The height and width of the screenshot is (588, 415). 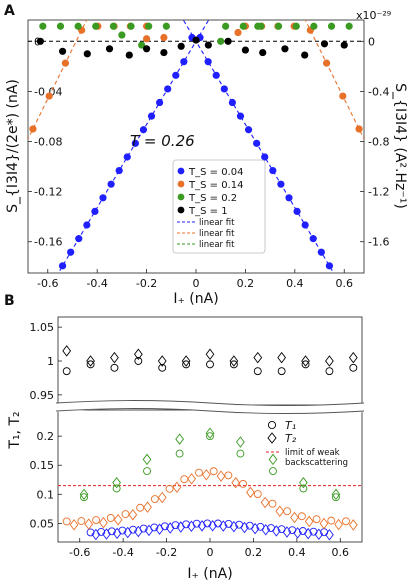 I want to click on plot-b-x-tick-label: 0.6, so click(x=341, y=552).